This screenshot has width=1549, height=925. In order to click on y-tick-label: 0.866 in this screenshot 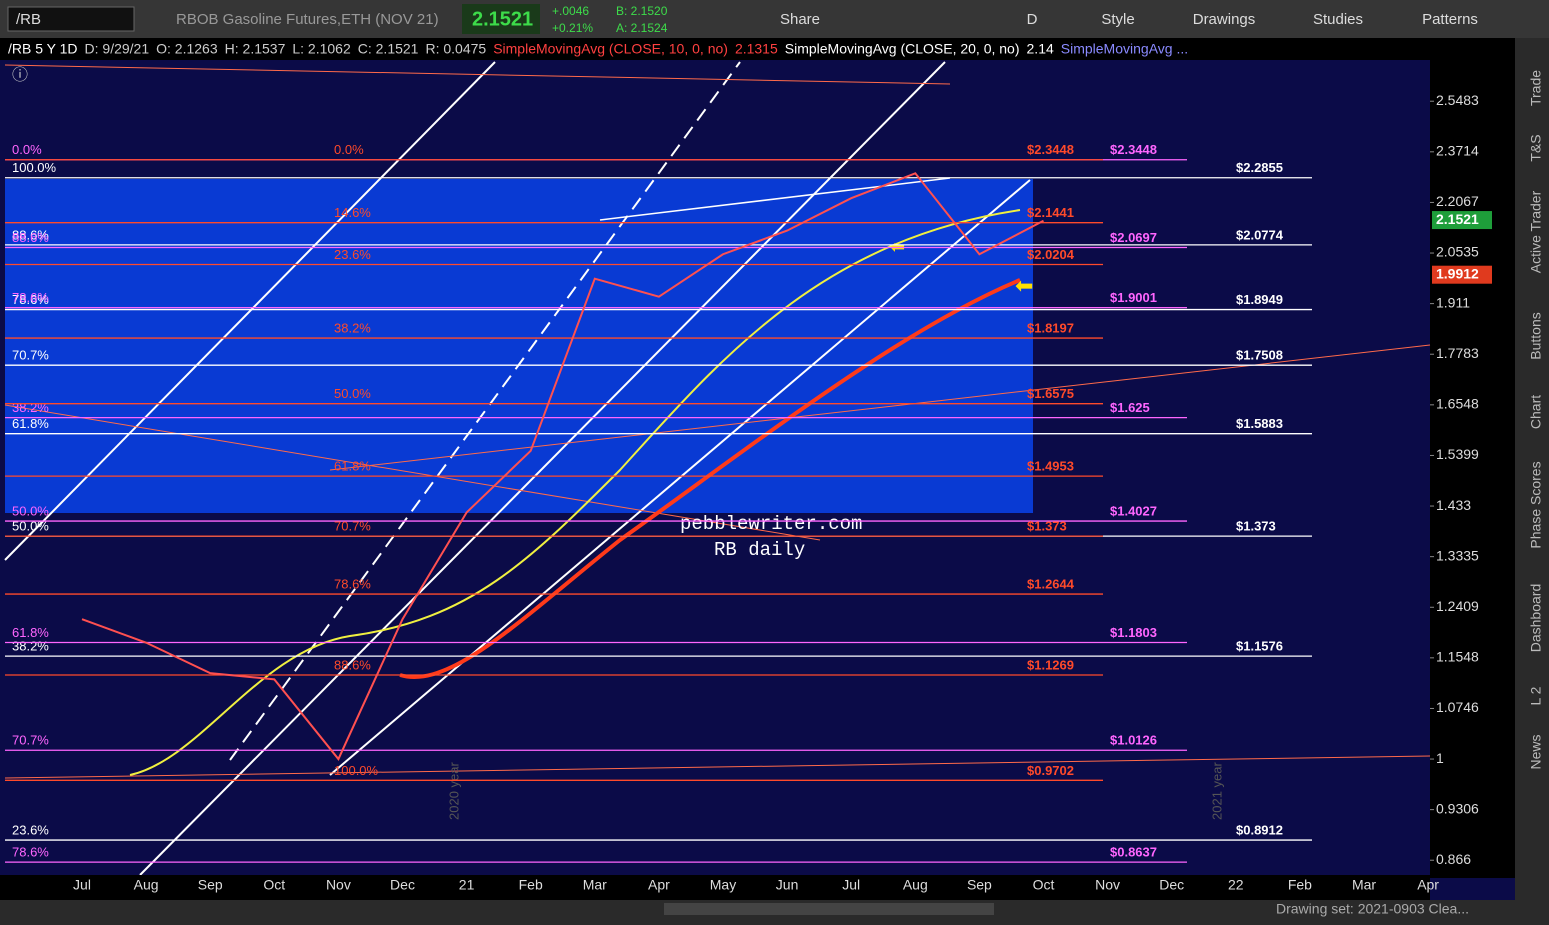, I will do `click(1453, 859)`.